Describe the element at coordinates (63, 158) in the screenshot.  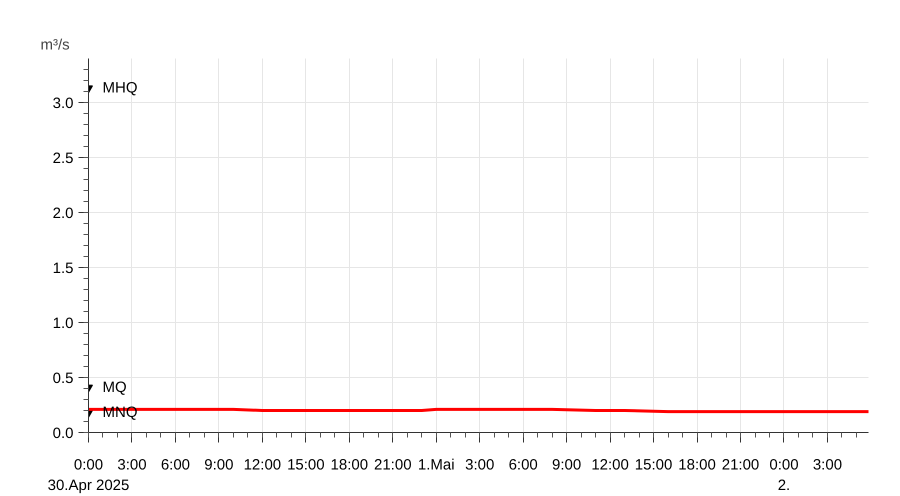
I see `y-tick-label: 2.5` at that location.